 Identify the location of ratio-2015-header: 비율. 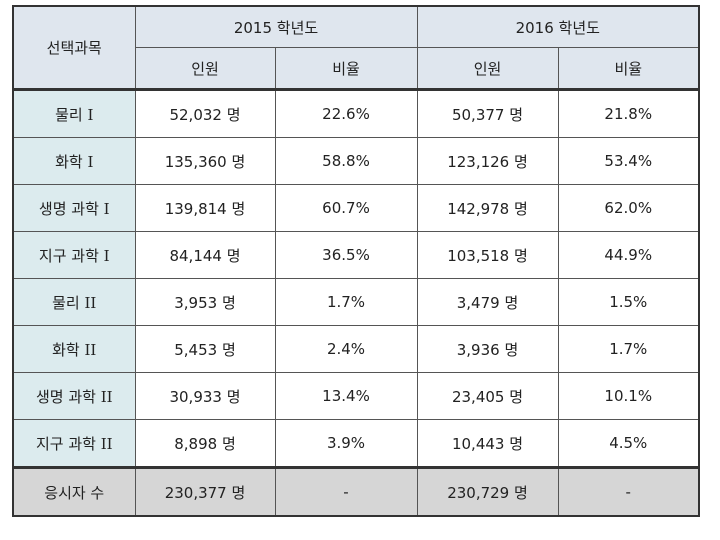
(346, 69).